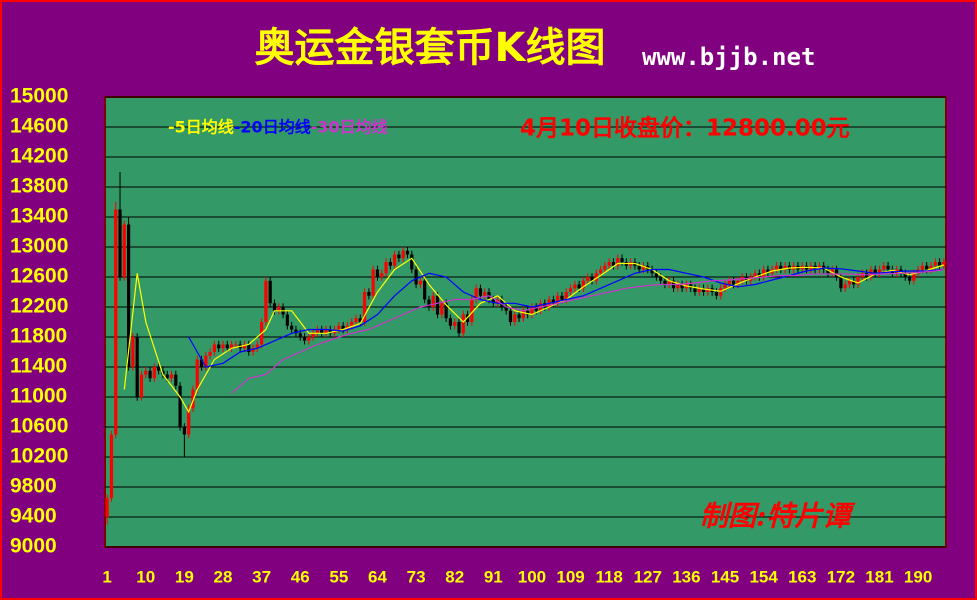 The image size is (977, 600). What do you see at coordinates (223, 576) in the screenshot?
I see `x-tick-label: 28` at bounding box center [223, 576].